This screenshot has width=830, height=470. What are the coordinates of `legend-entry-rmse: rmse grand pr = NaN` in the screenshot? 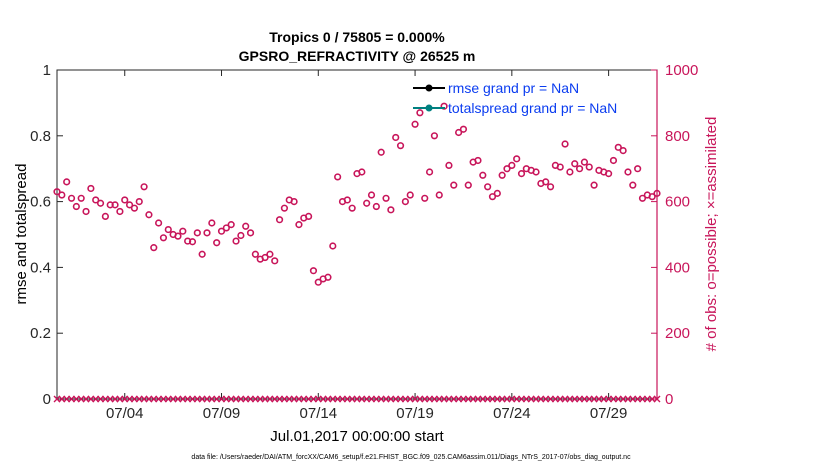 It's located at (496, 88).